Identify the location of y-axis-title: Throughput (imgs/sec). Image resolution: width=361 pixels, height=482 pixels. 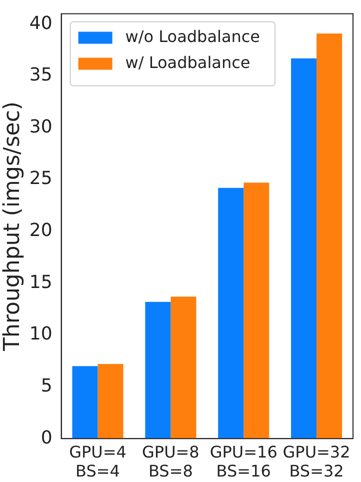
(12, 226).